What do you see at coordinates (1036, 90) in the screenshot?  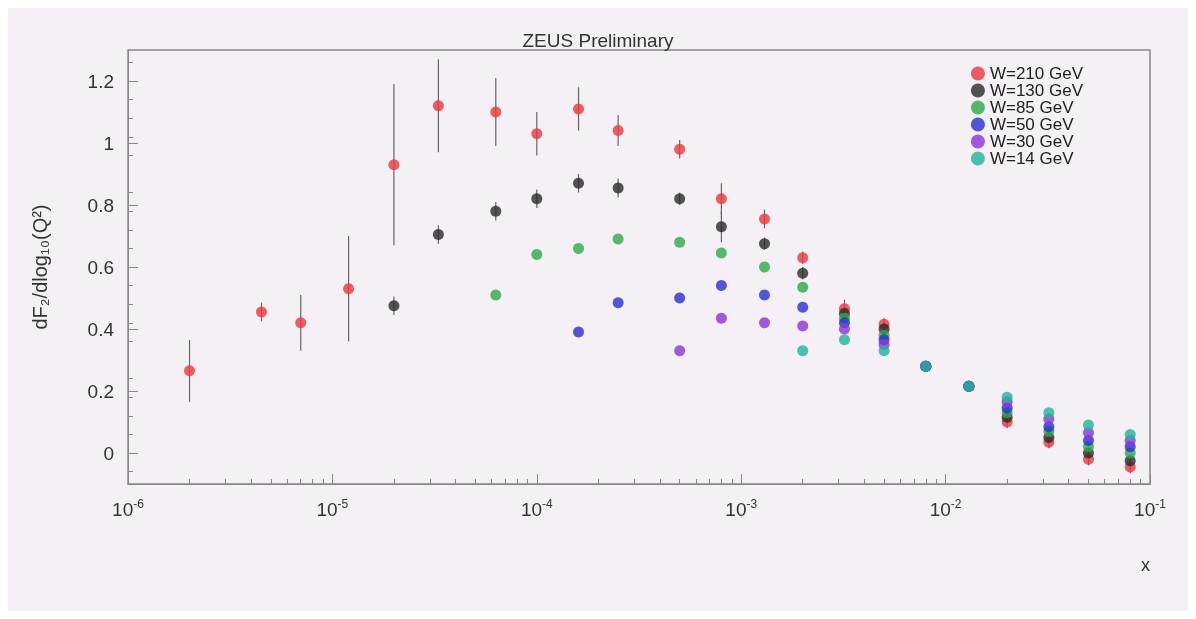 I see `legend-label: W=130 GeV` at bounding box center [1036, 90].